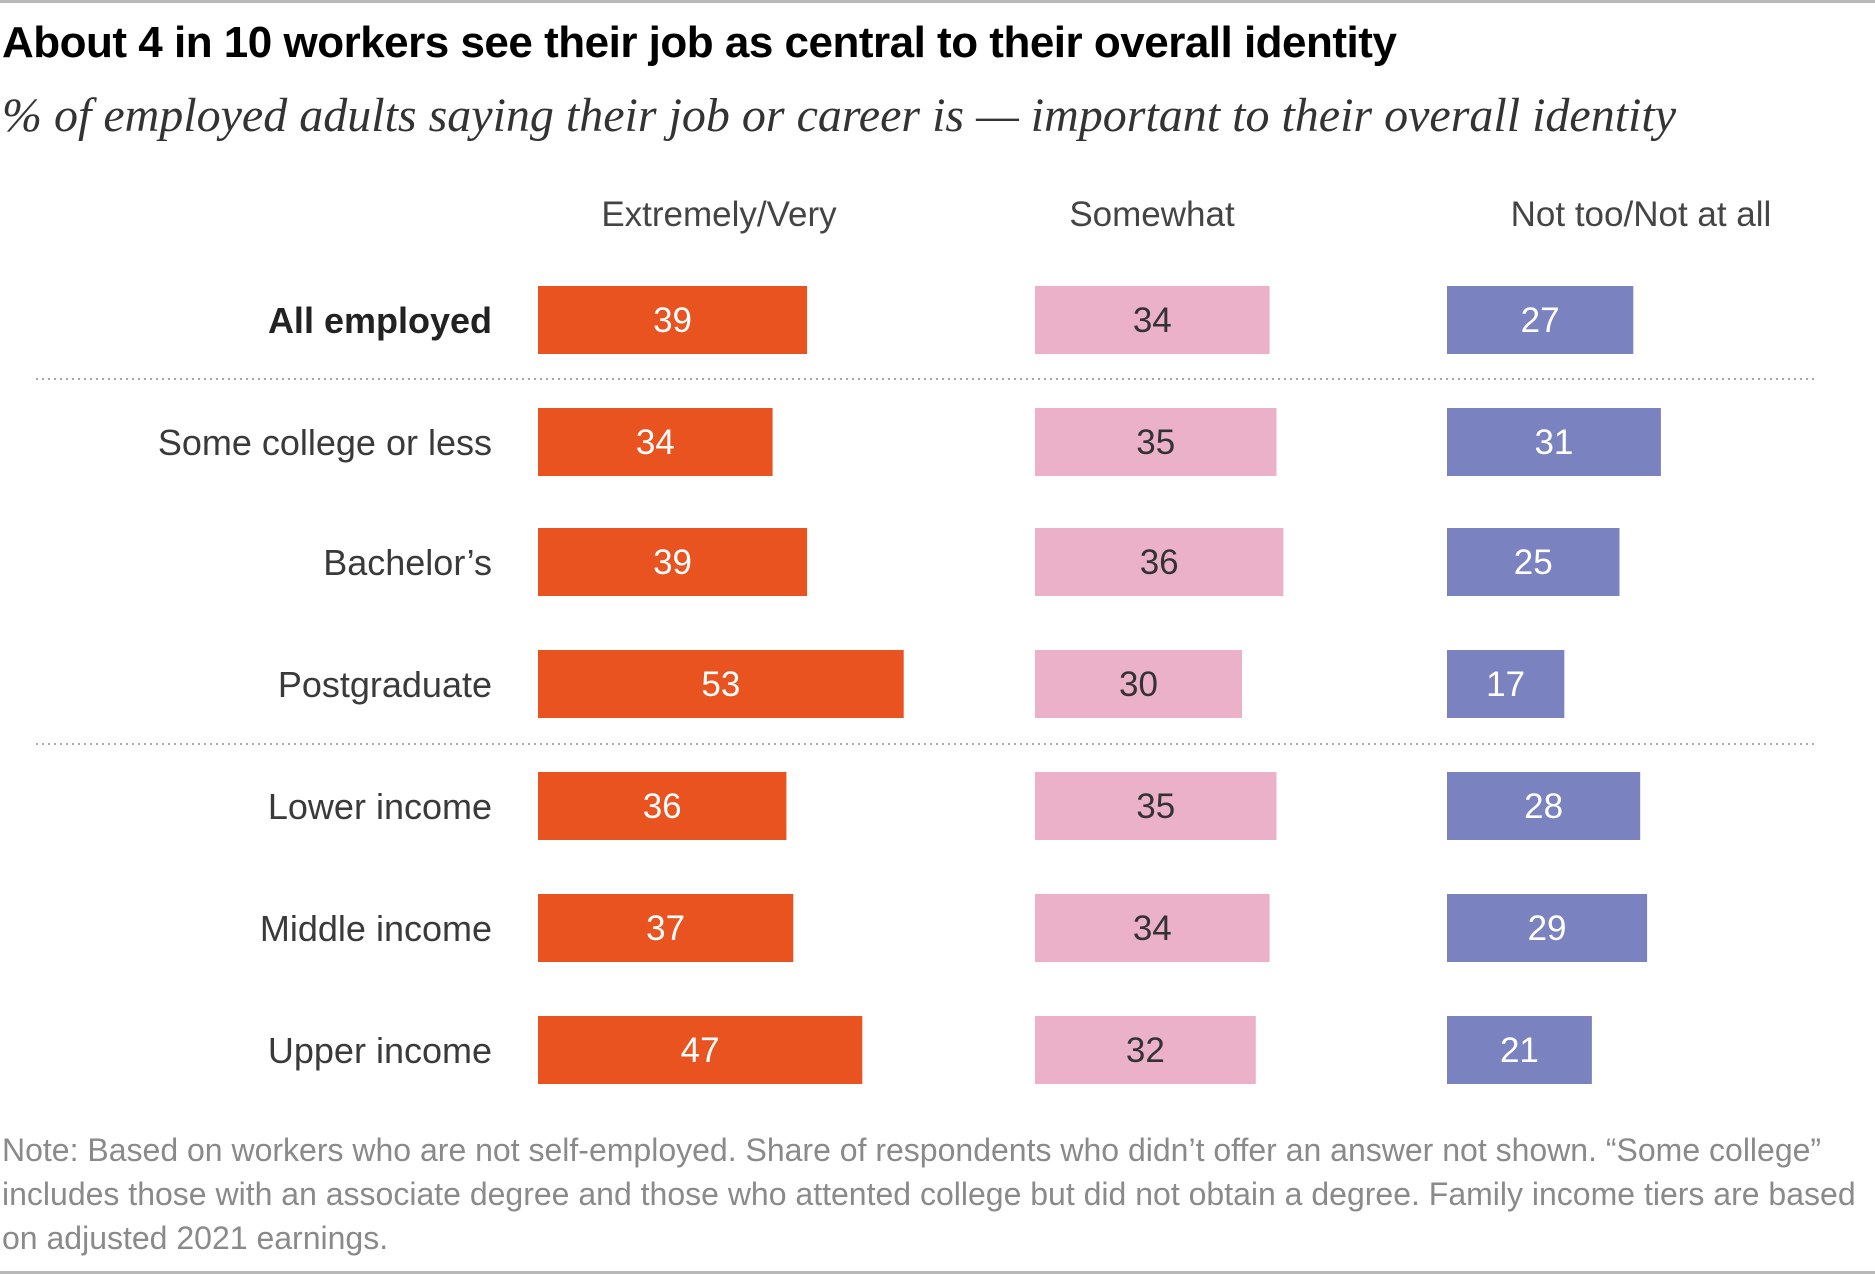 The width and height of the screenshot is (1875, 1275). I want to click on bar-value-label: 31, so click(1553, 442).